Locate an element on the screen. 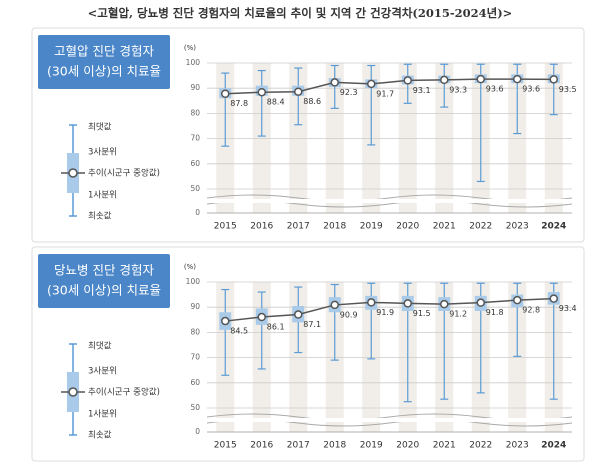 Image resolution: width=600 pixels, height=469 pixels. median-label: 91.9 is located at coordinates (385, 312).